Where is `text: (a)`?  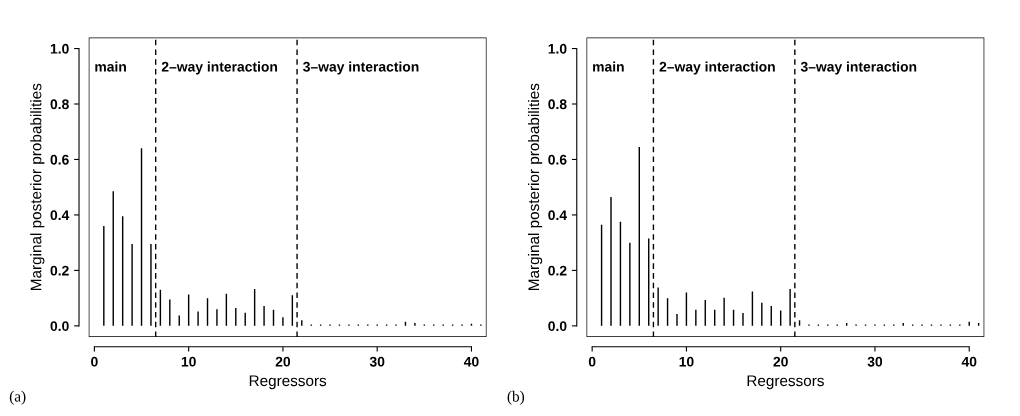
text: (a) is located at coordinates (17, 397).